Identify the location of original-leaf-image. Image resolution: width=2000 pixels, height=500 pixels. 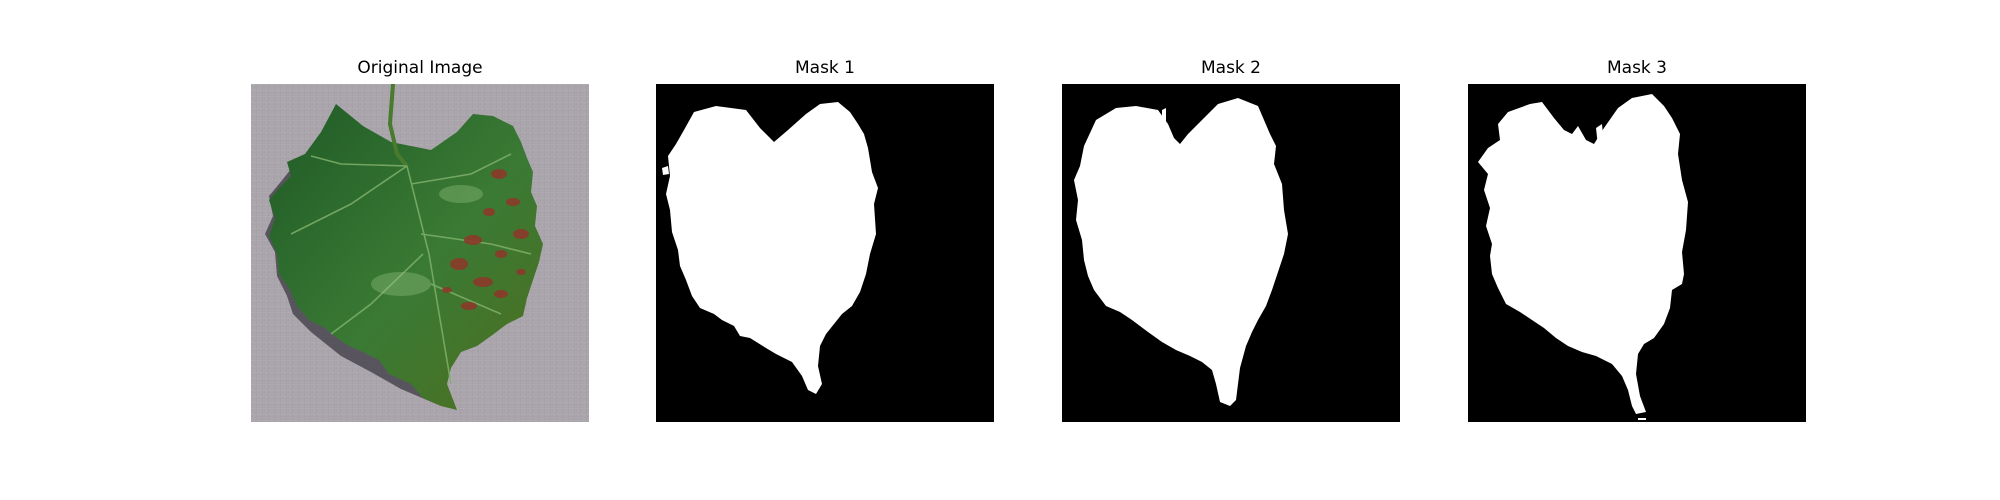
(420, 253).